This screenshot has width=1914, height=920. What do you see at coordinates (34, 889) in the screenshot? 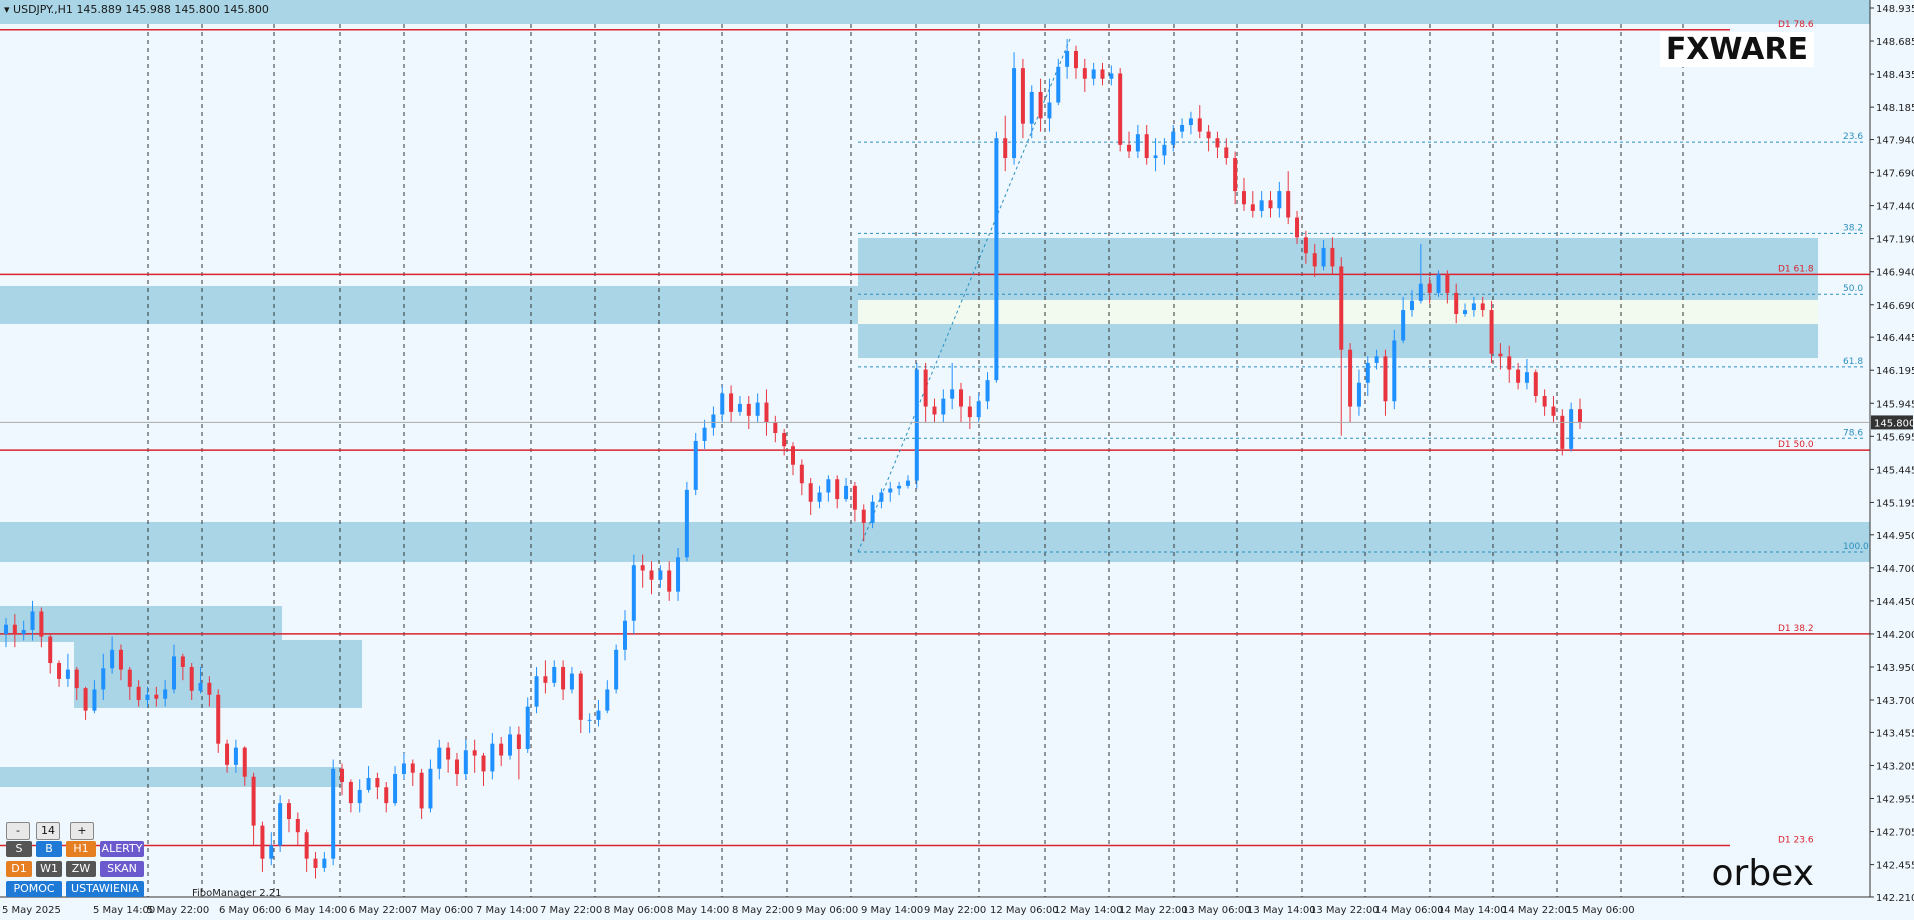
I see `pomoc-button: POMOC` at bounding box center [34, 889].